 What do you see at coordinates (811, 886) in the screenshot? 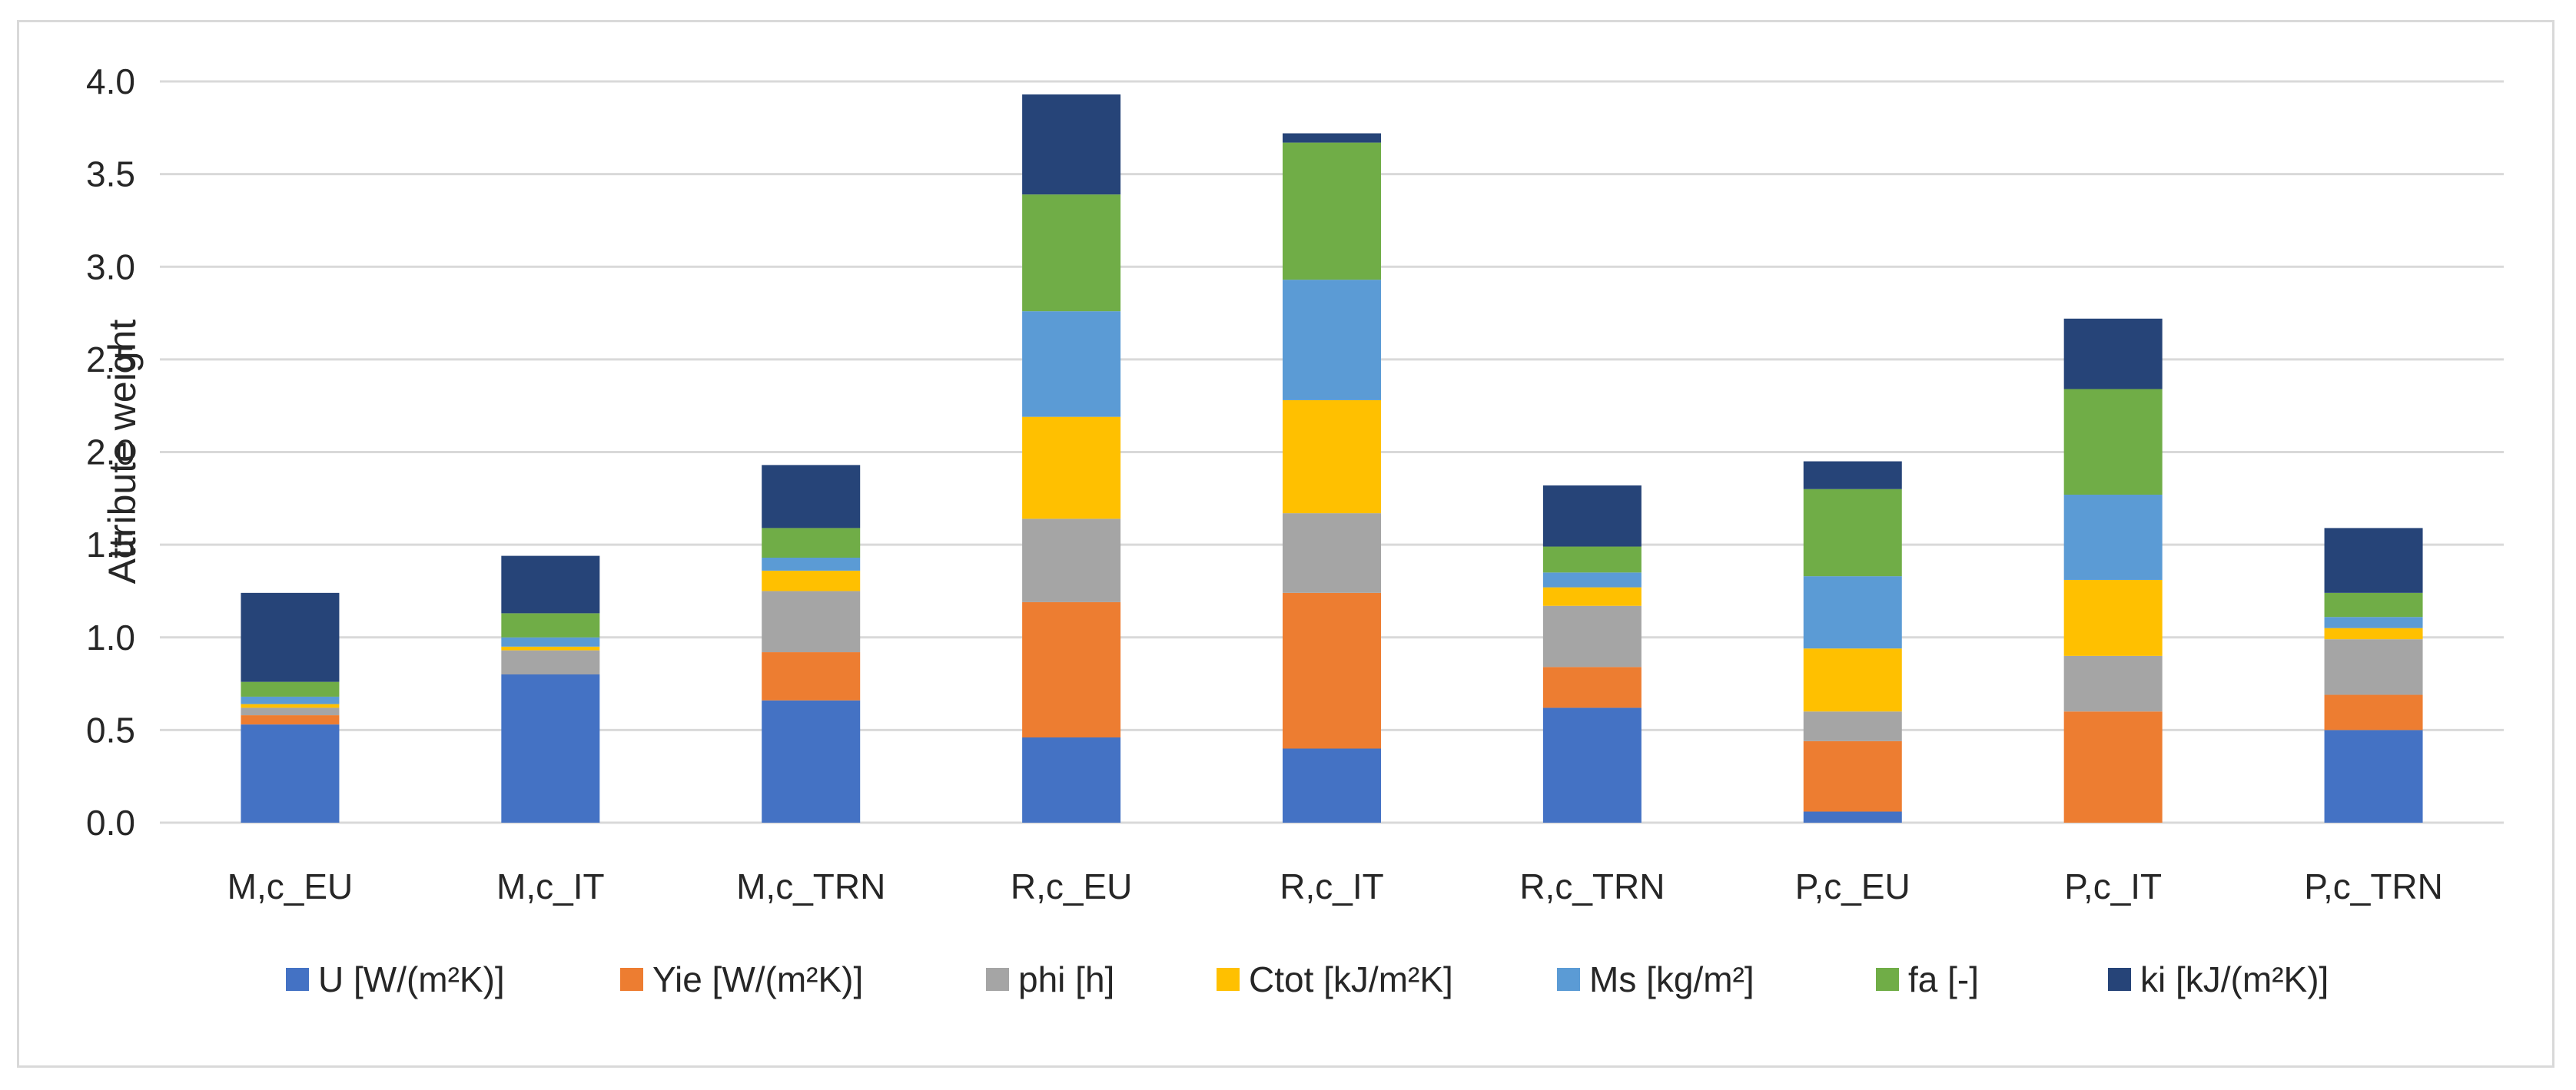
I see `x-tick-label: M,c_TRN` at bounding box center [811, 886].